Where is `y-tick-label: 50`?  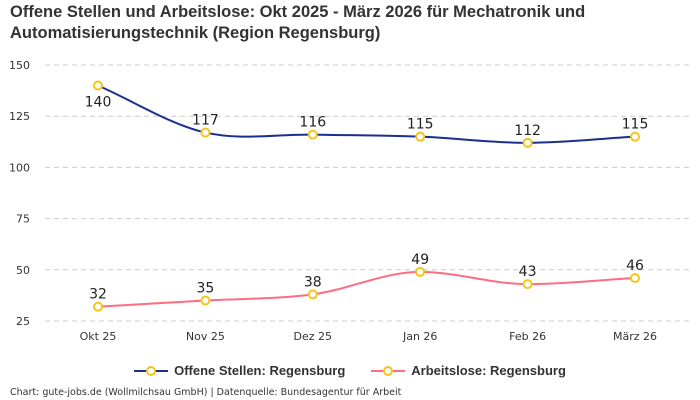 y-tick-label: 50 is located at coordinates (23, 270).